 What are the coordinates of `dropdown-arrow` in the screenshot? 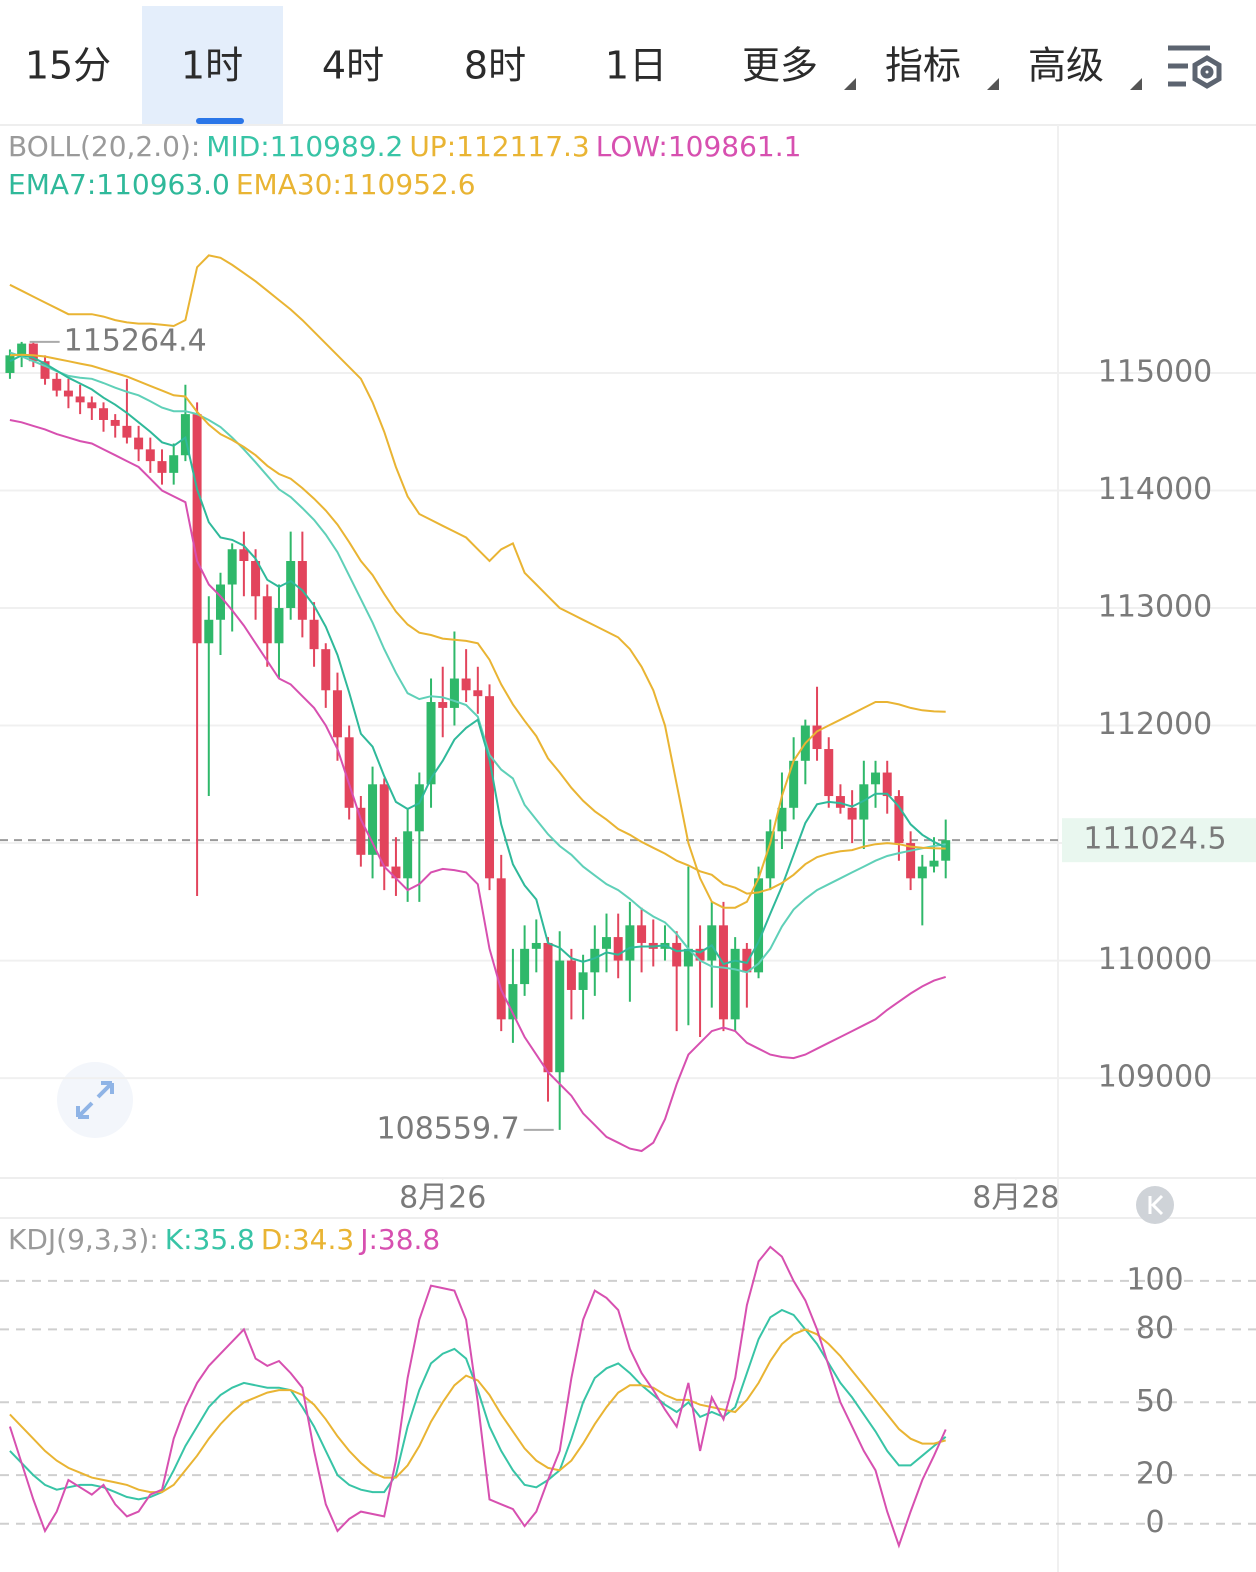 It's located at (993, 84).